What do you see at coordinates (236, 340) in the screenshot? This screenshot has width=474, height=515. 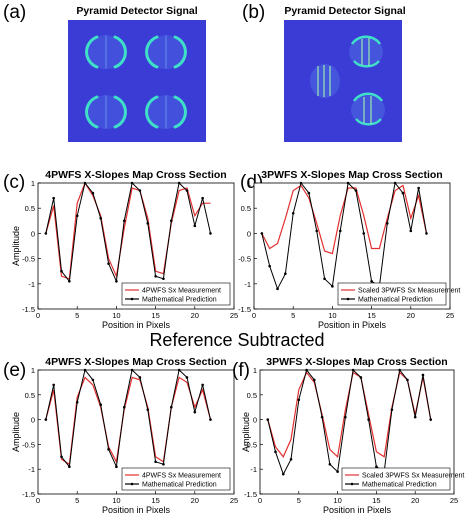 I see `reference-subtracted-banner: Reference Subtracted` at bounding box center [236, 340].